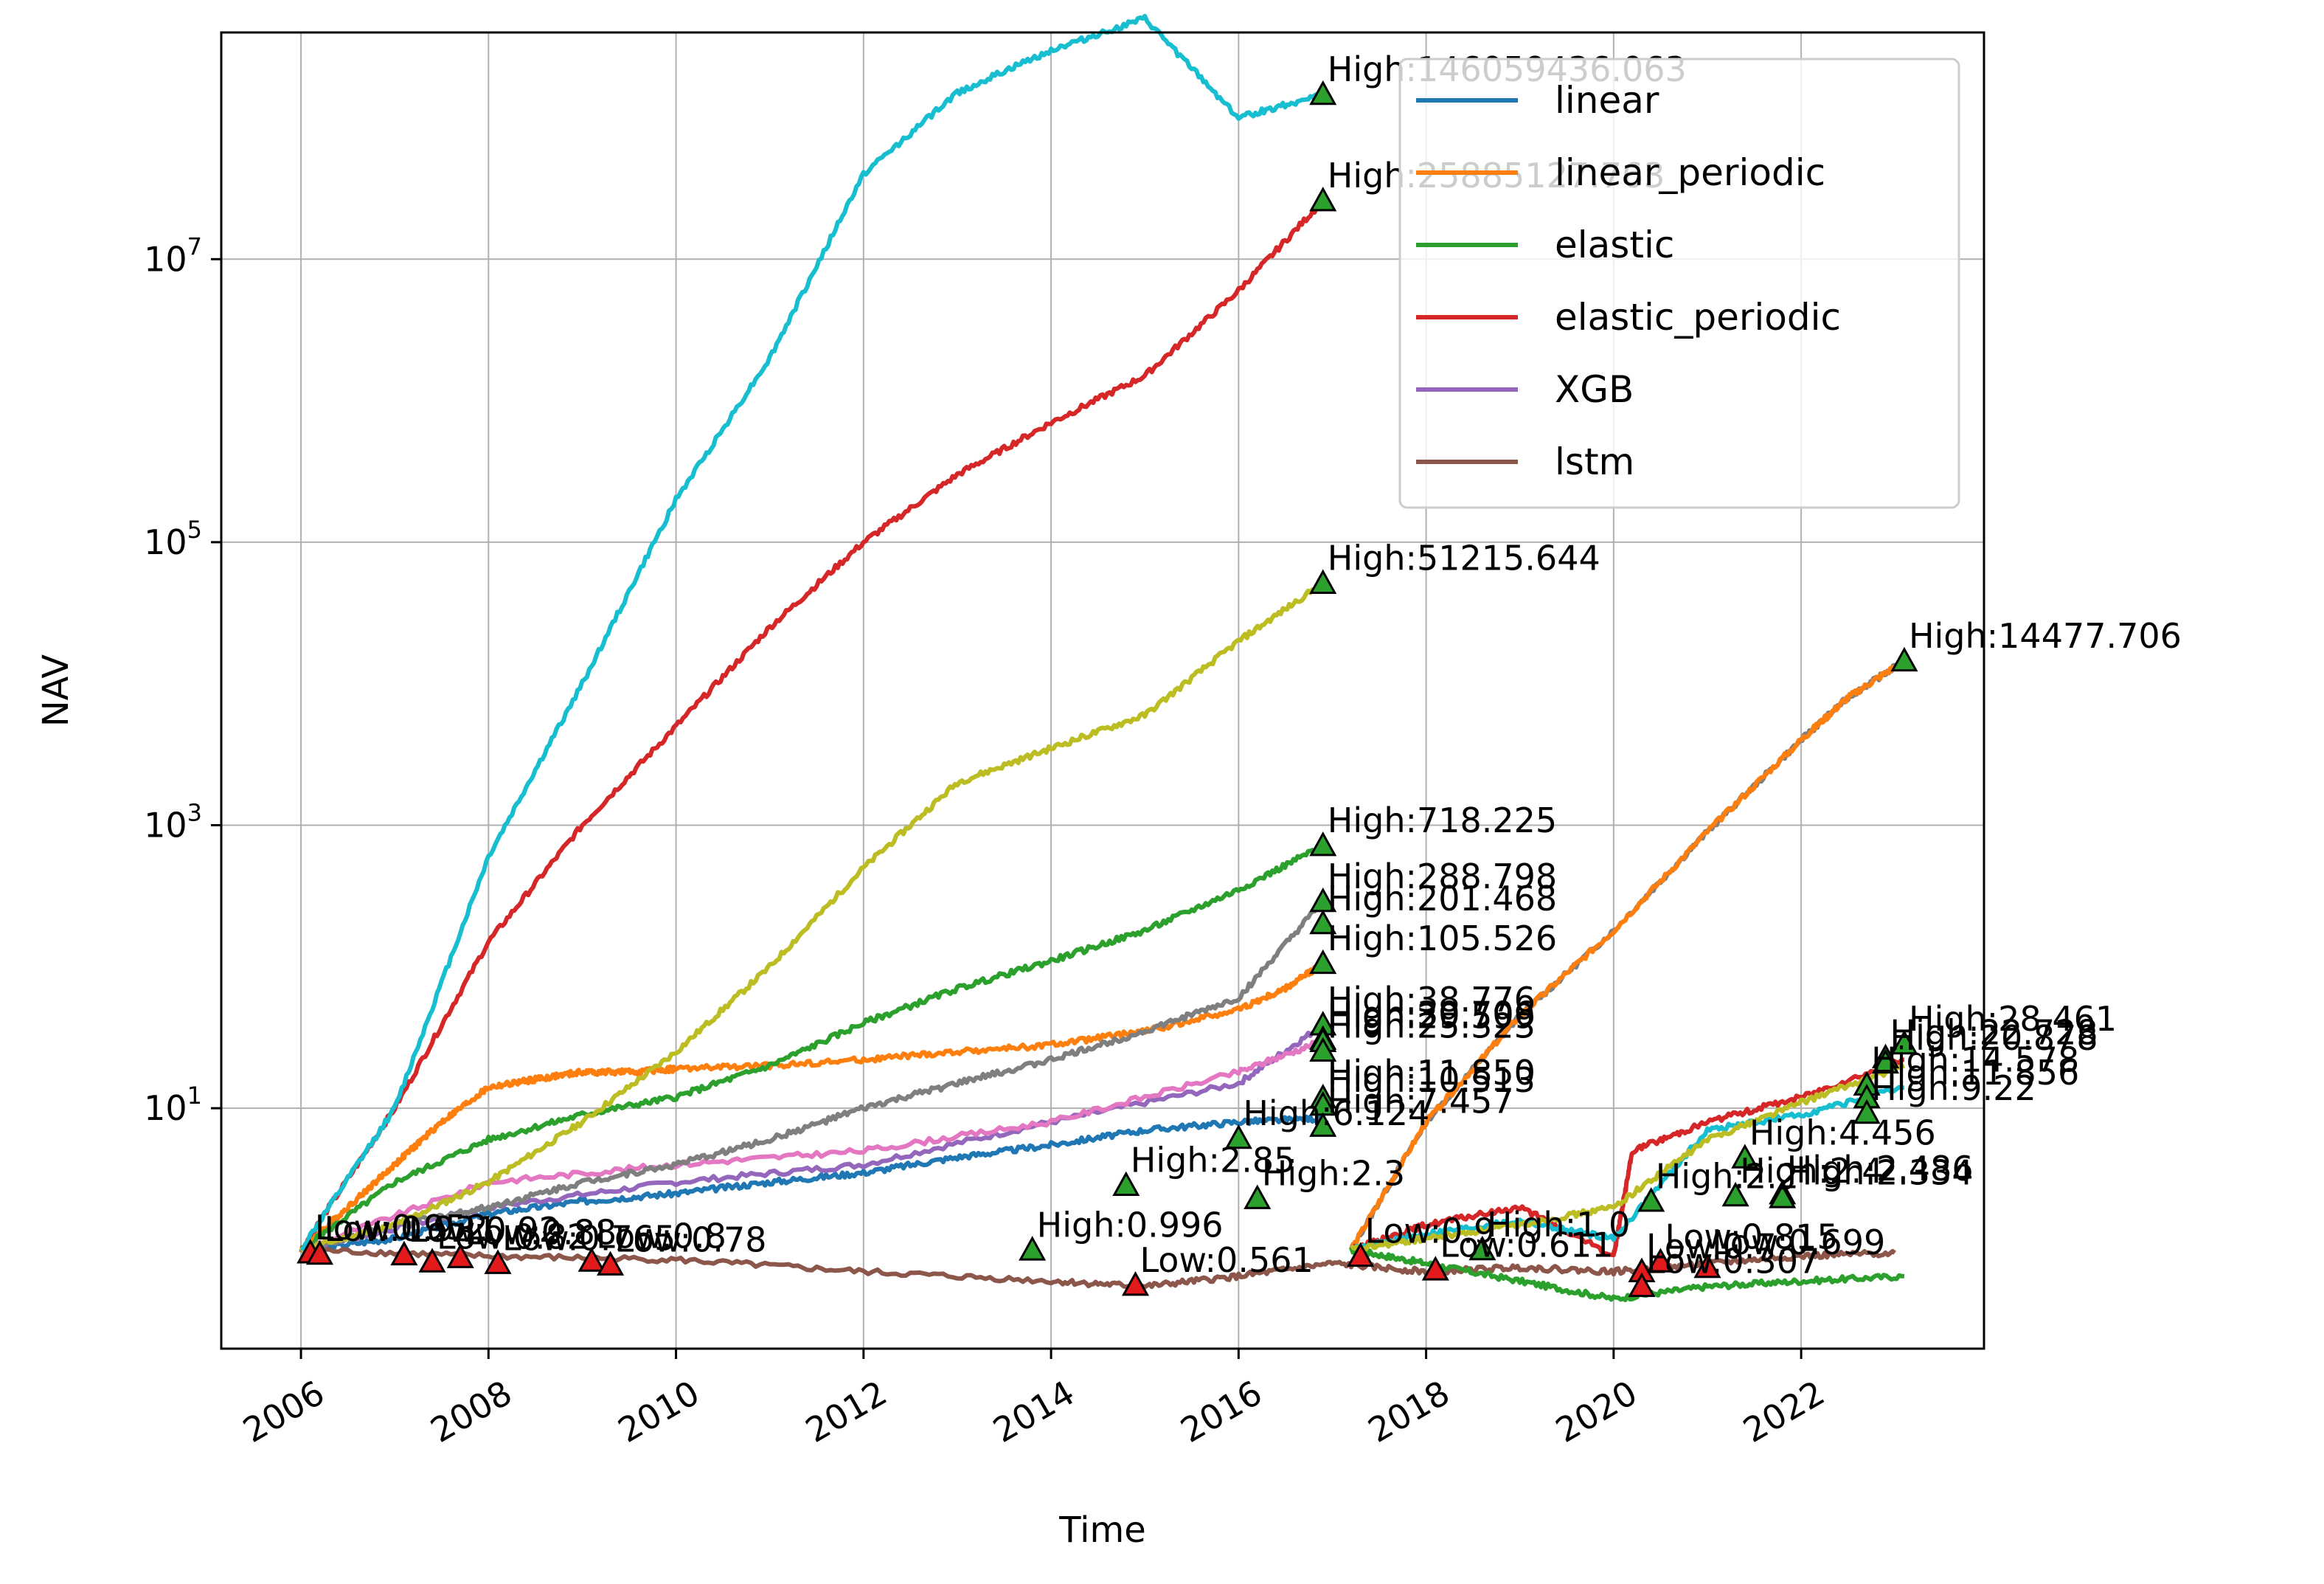  Describe the element at coordinates (1727, 1176) in the screenshot. I see `high-label: High:2.2` at that location.